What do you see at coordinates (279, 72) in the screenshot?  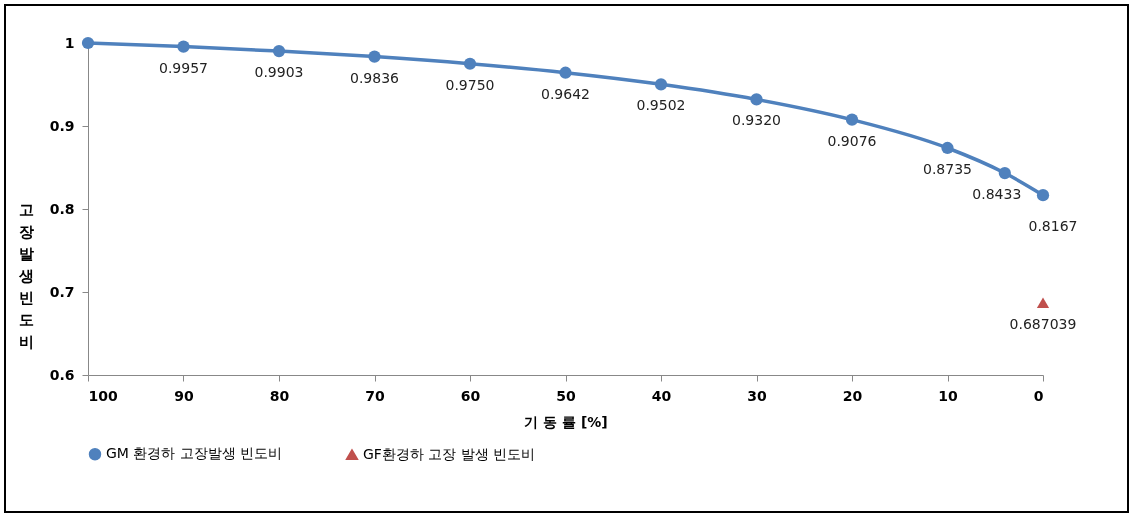 I see `data-label: 0.9903` at bounding box center [279, 72].